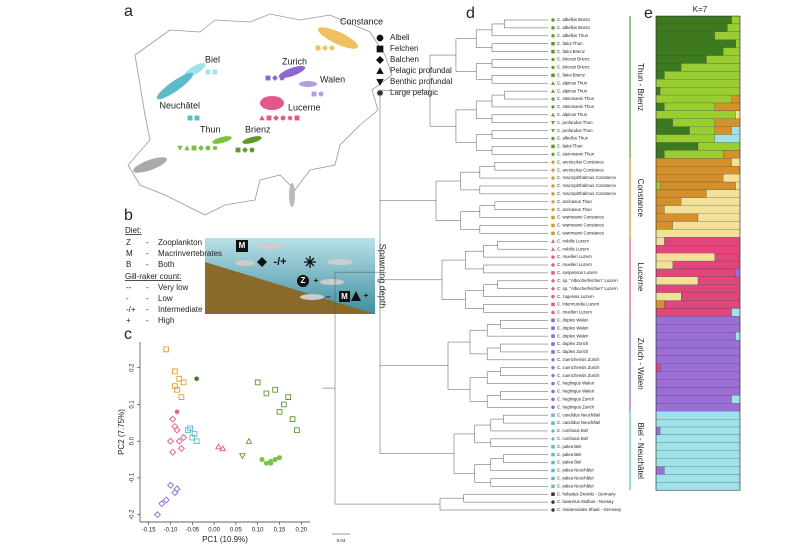 This screenshot has width=800, height=550. Describe the element at coordinates (581, 217) in the screenshot. I see `tip-label: C. wartmanni Constance` at that location.